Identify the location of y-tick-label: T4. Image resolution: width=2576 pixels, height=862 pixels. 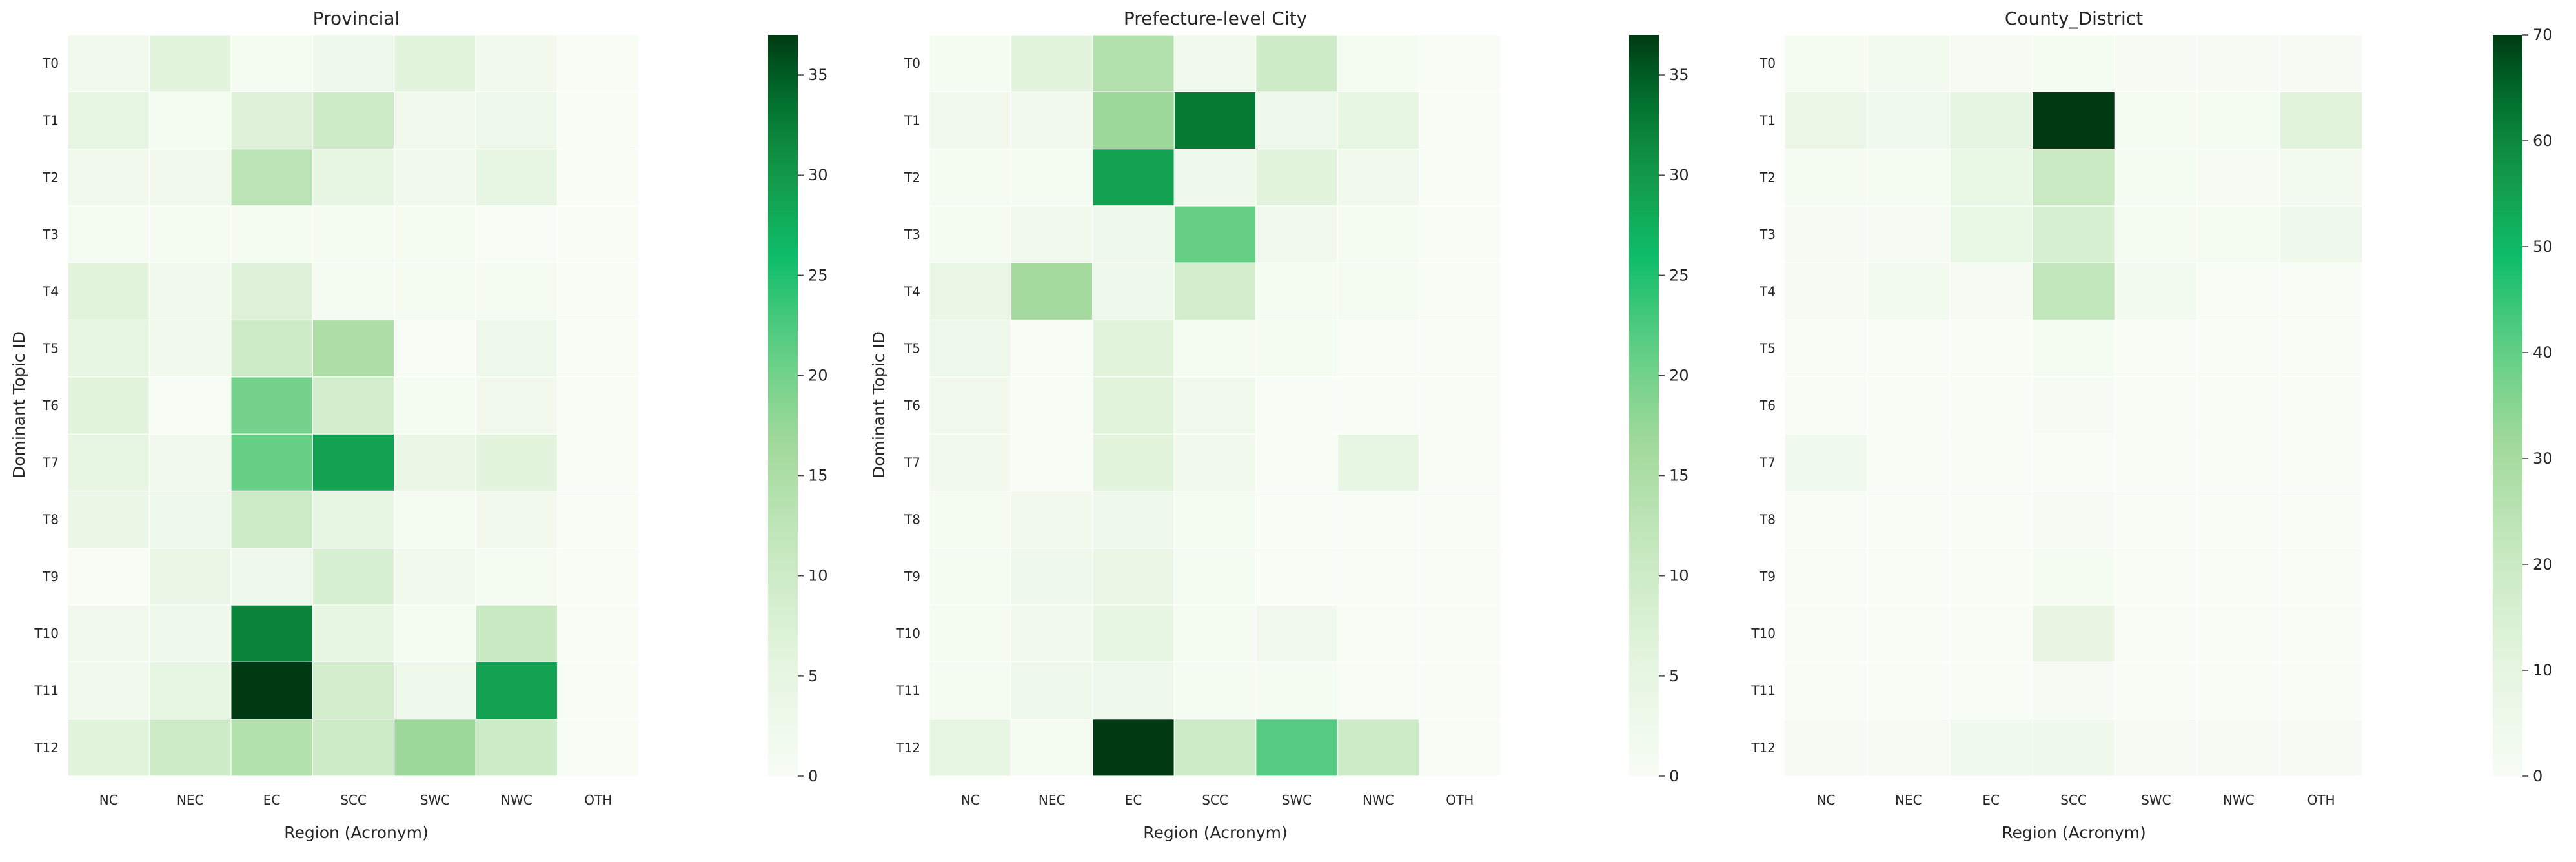
(1767, 291).